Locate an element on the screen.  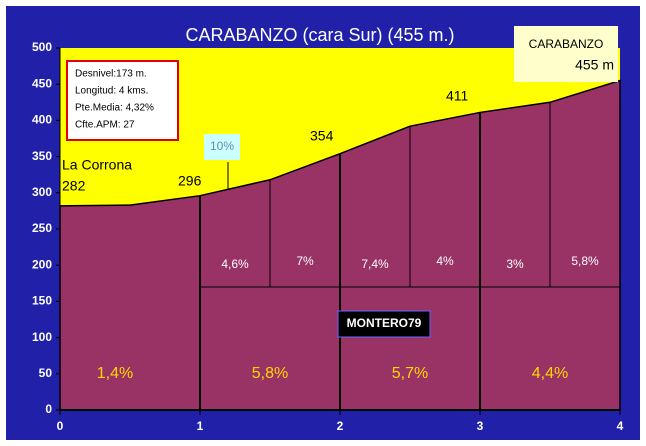
info-line: Pte.Media: 4,32% is located at coordinates (114, 108).